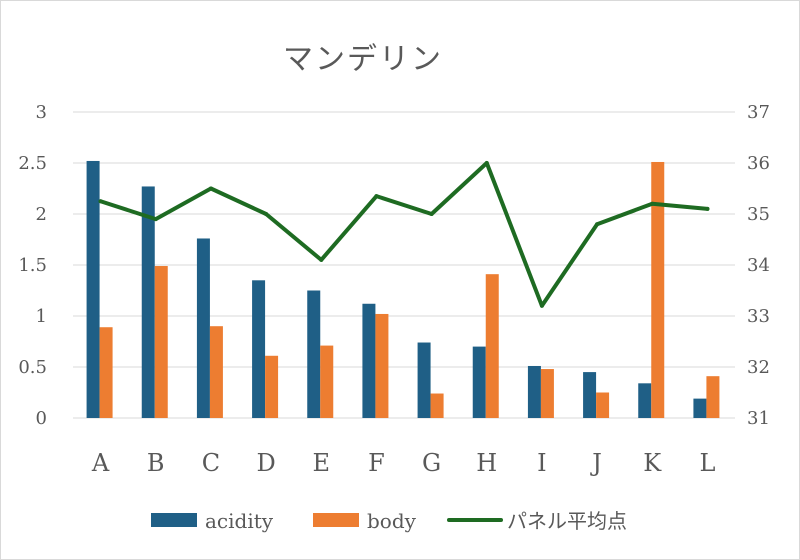  Describe the element at coordinates (32, 265) in the screenshot. I see `y-tick-label: 1.5` at that location.